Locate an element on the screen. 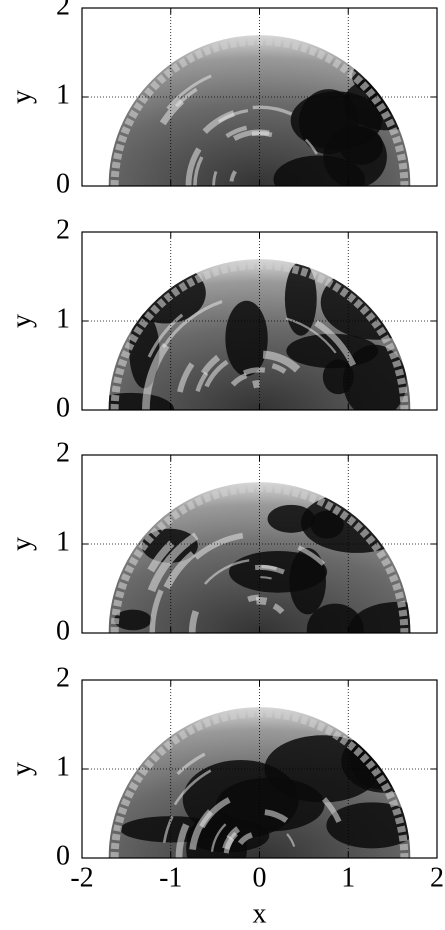  x-axis-label: x is located at coordinates (260, 913).